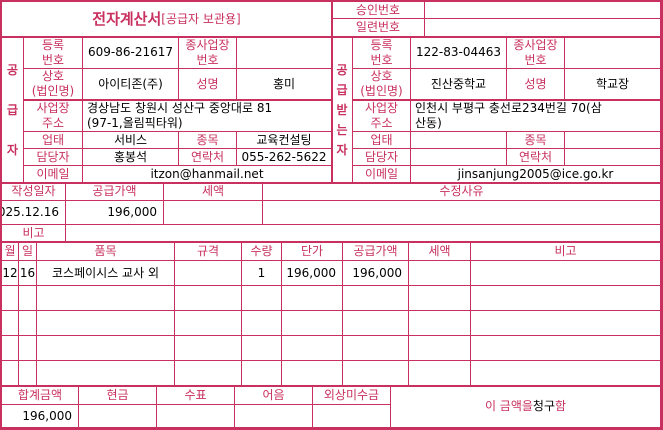 This screenshot has height=430, width=663. I want to click on item-cell: 12, so click(10, 273).